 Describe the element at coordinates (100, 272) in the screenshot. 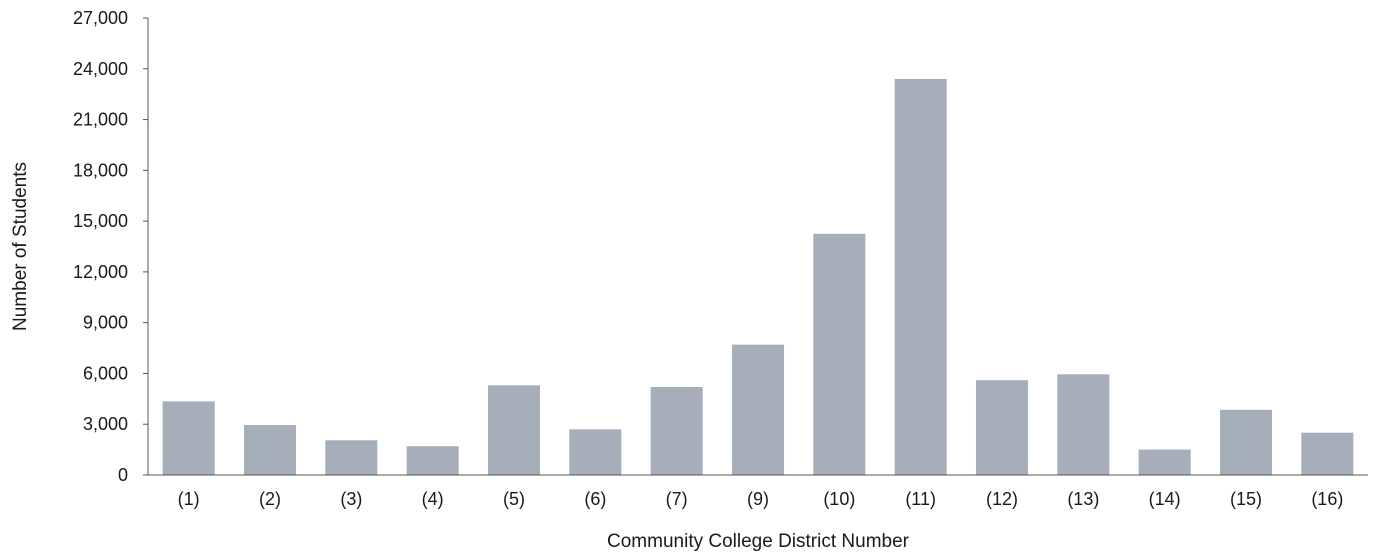

I see `y-tick-label: 12,000` at that location.